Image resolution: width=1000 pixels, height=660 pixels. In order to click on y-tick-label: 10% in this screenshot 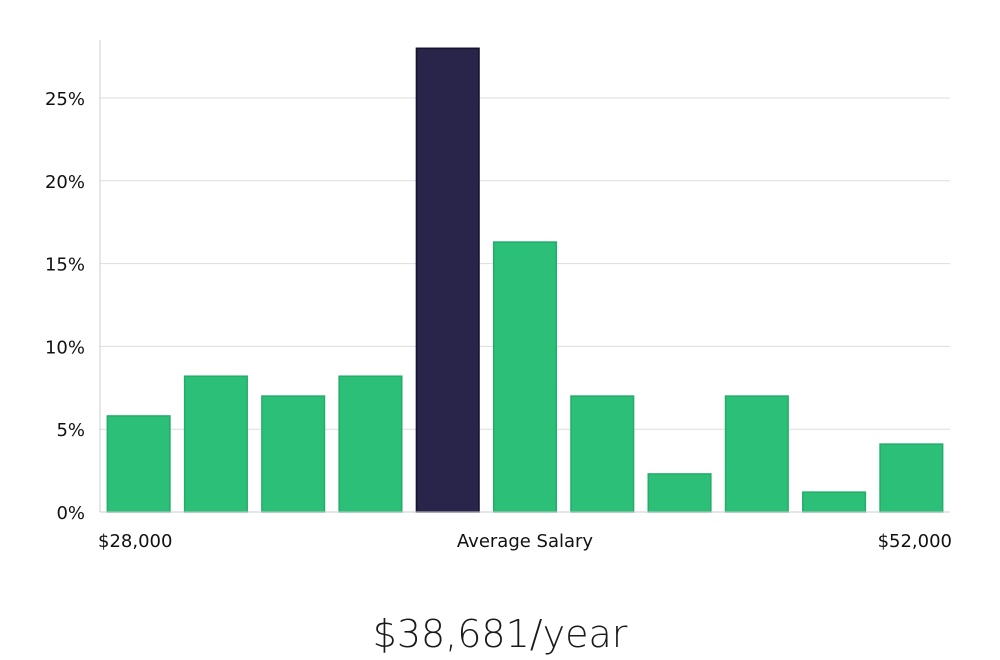, I will do `click(65, 347)`.